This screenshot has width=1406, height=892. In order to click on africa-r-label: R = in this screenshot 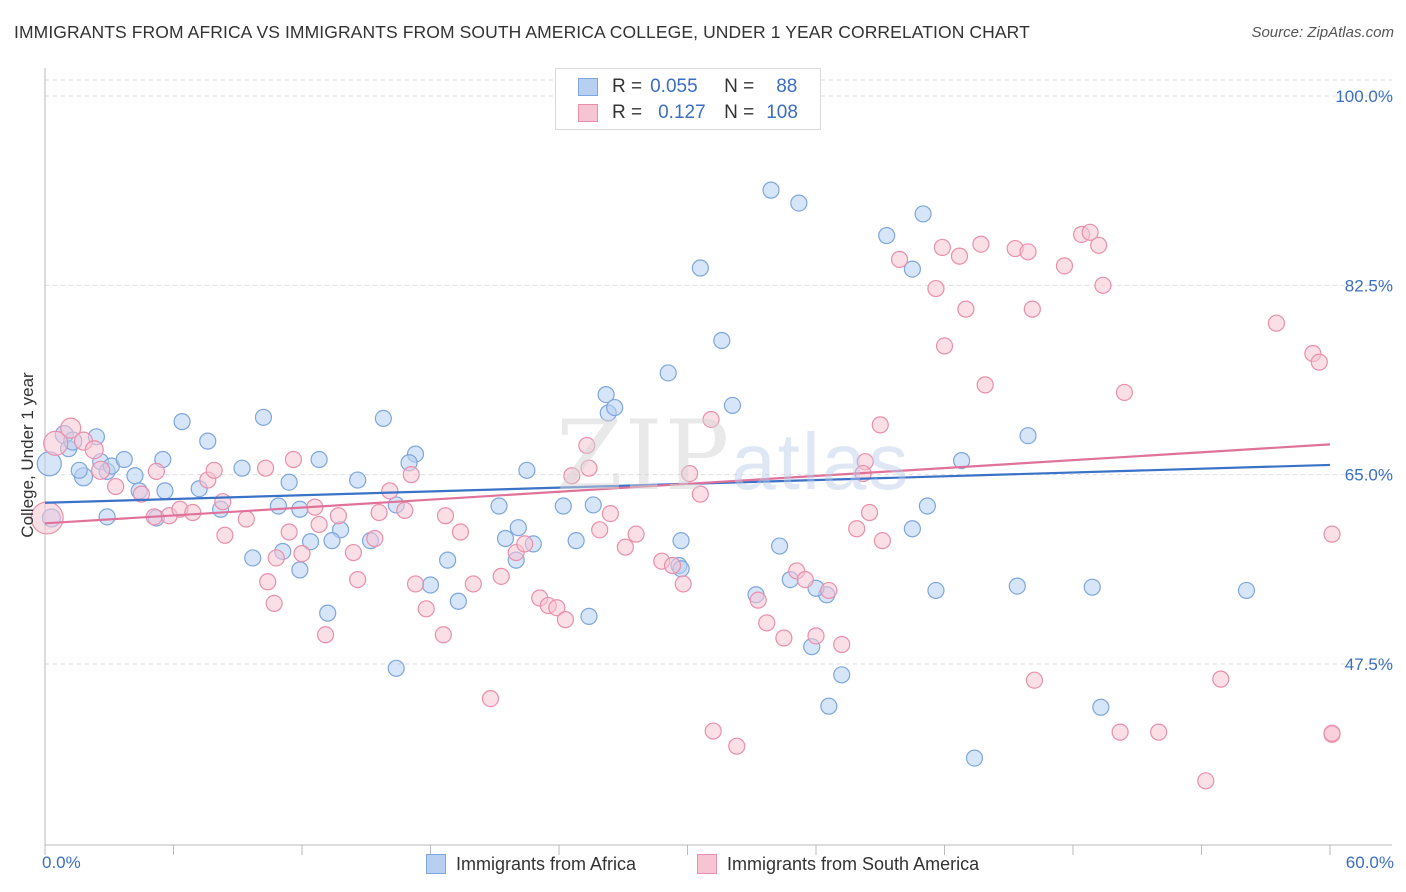, I will do `click(627, 86)`.